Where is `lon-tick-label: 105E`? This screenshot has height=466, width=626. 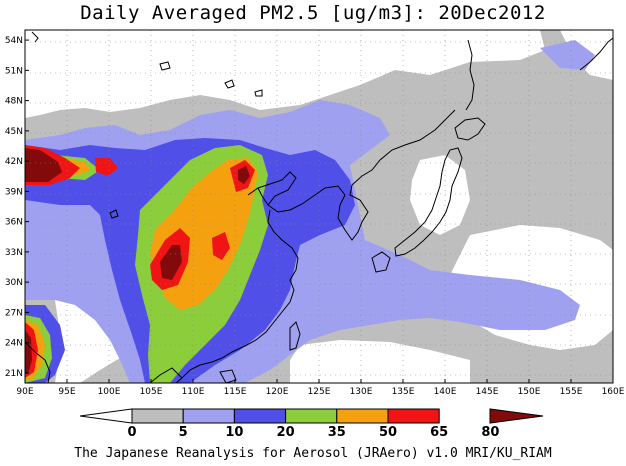 lon-tick-label: 105E is located at coordinates (151, 392).